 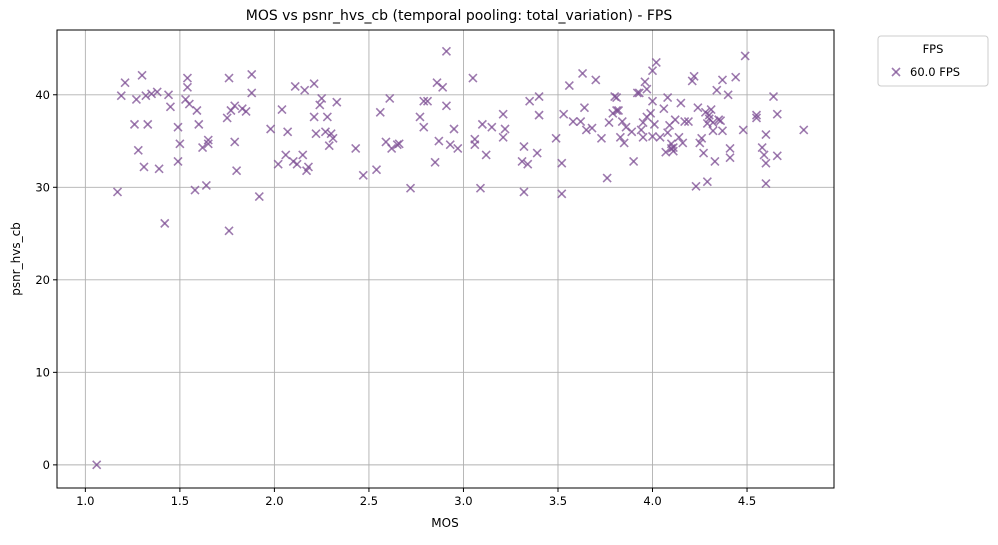 I want to click on y-tick-label: 20, so click(x=42, y=280).